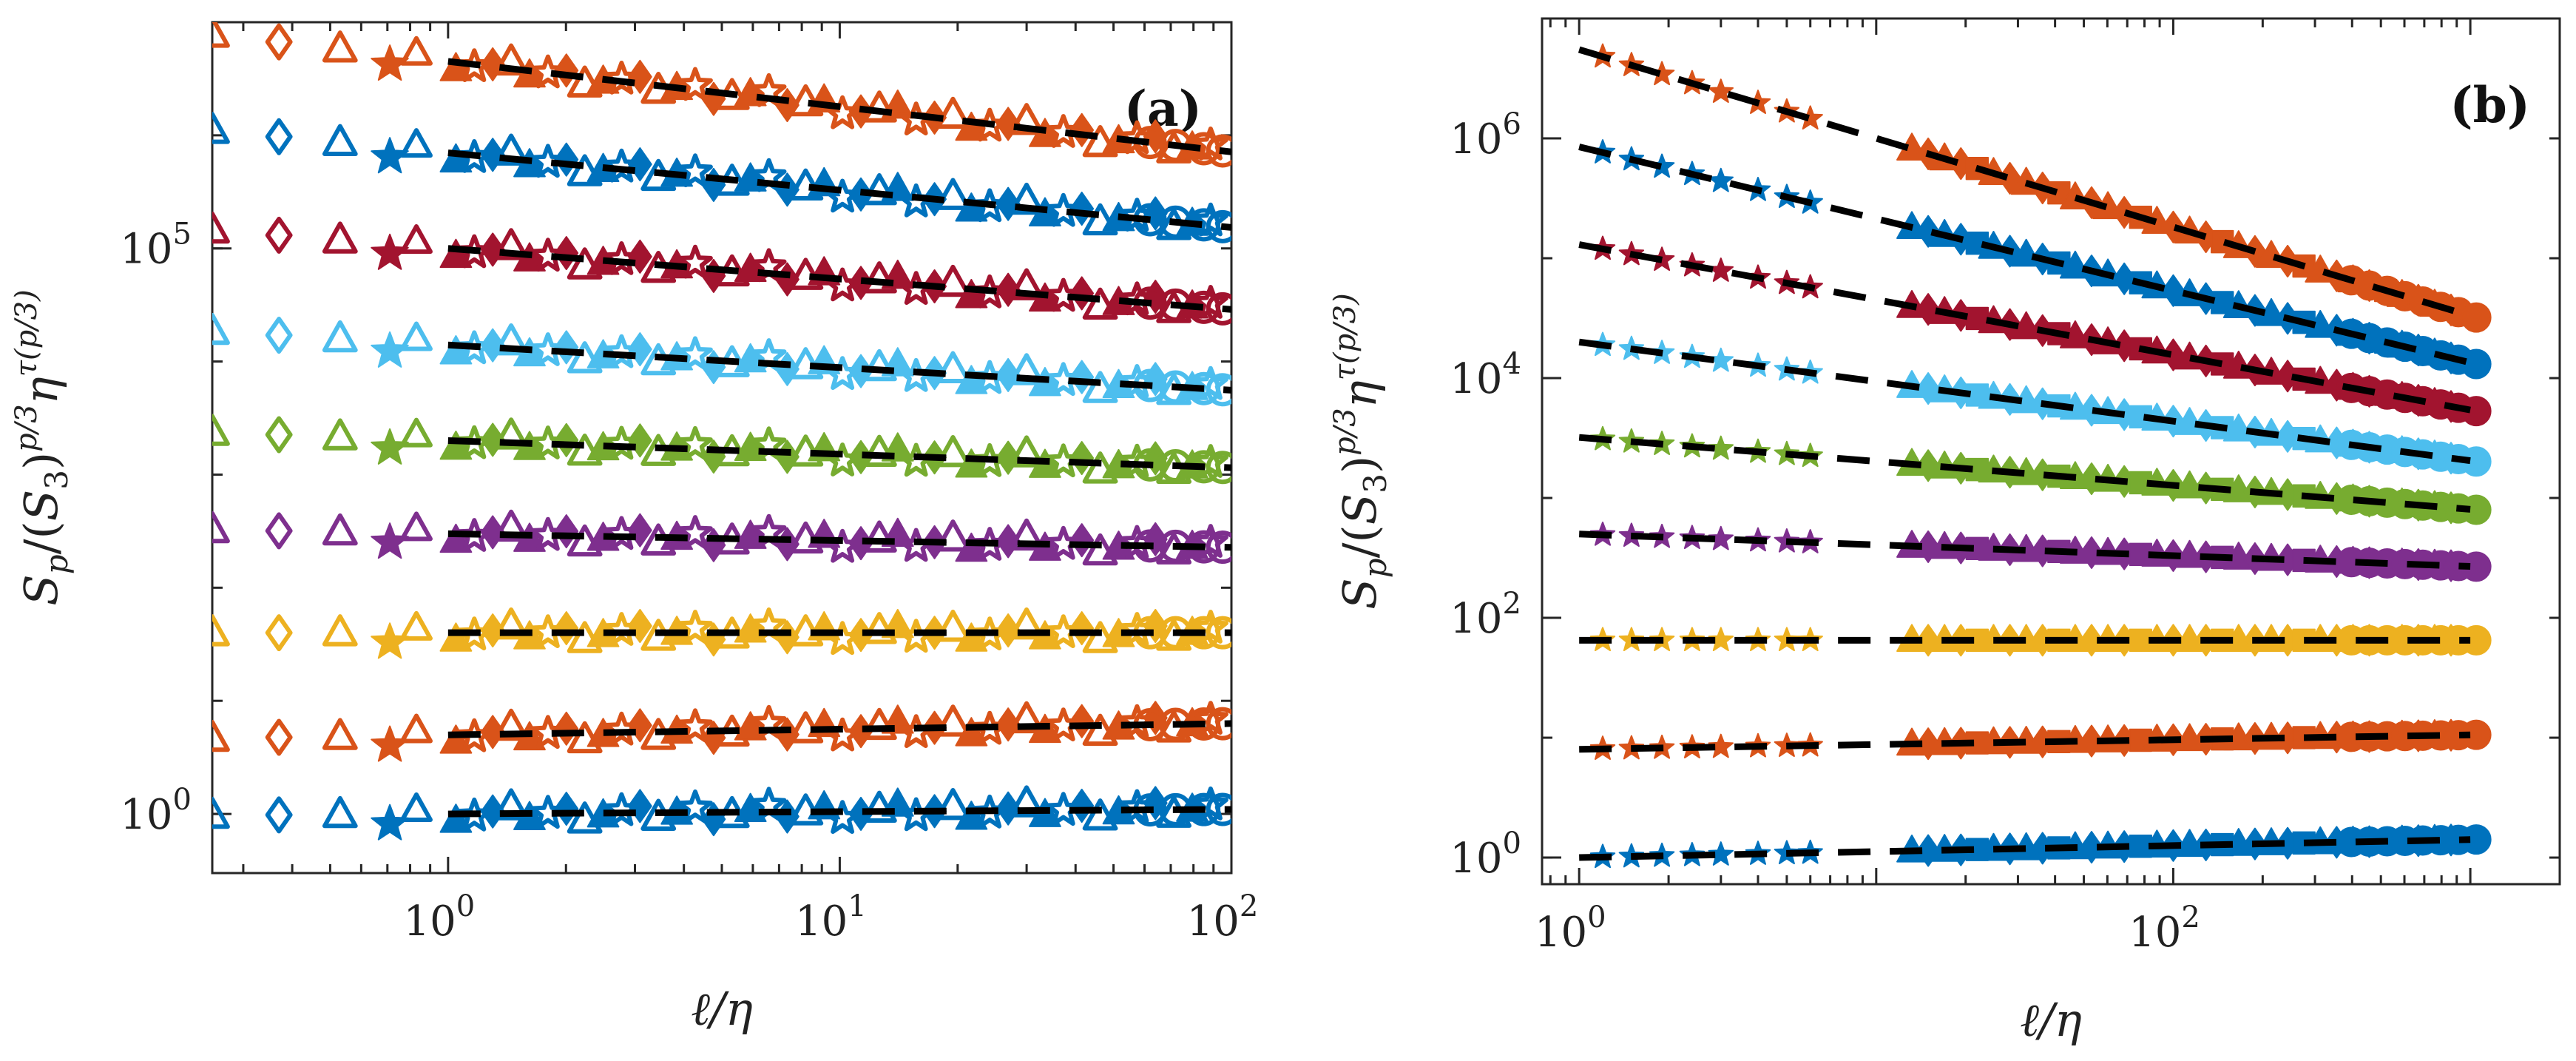  I want to click on x-axis-label: ℓ/η, so click(722, 1009).